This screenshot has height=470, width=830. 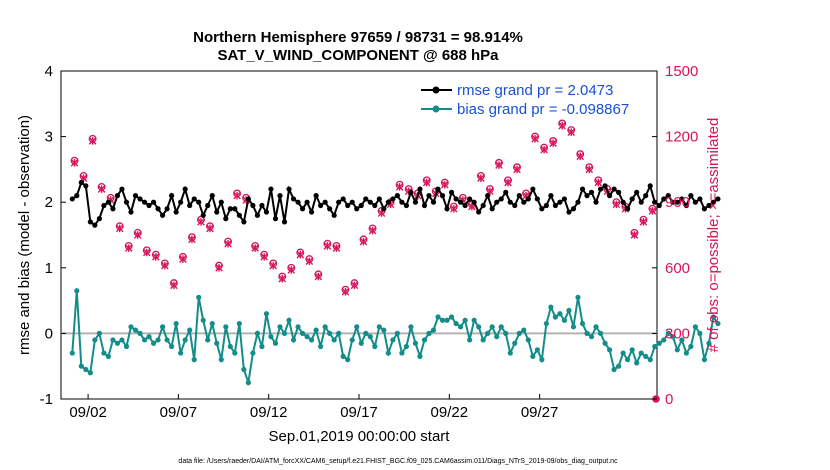 I want to click on y2-tick-label: 1200, so click(x=681, y=137).